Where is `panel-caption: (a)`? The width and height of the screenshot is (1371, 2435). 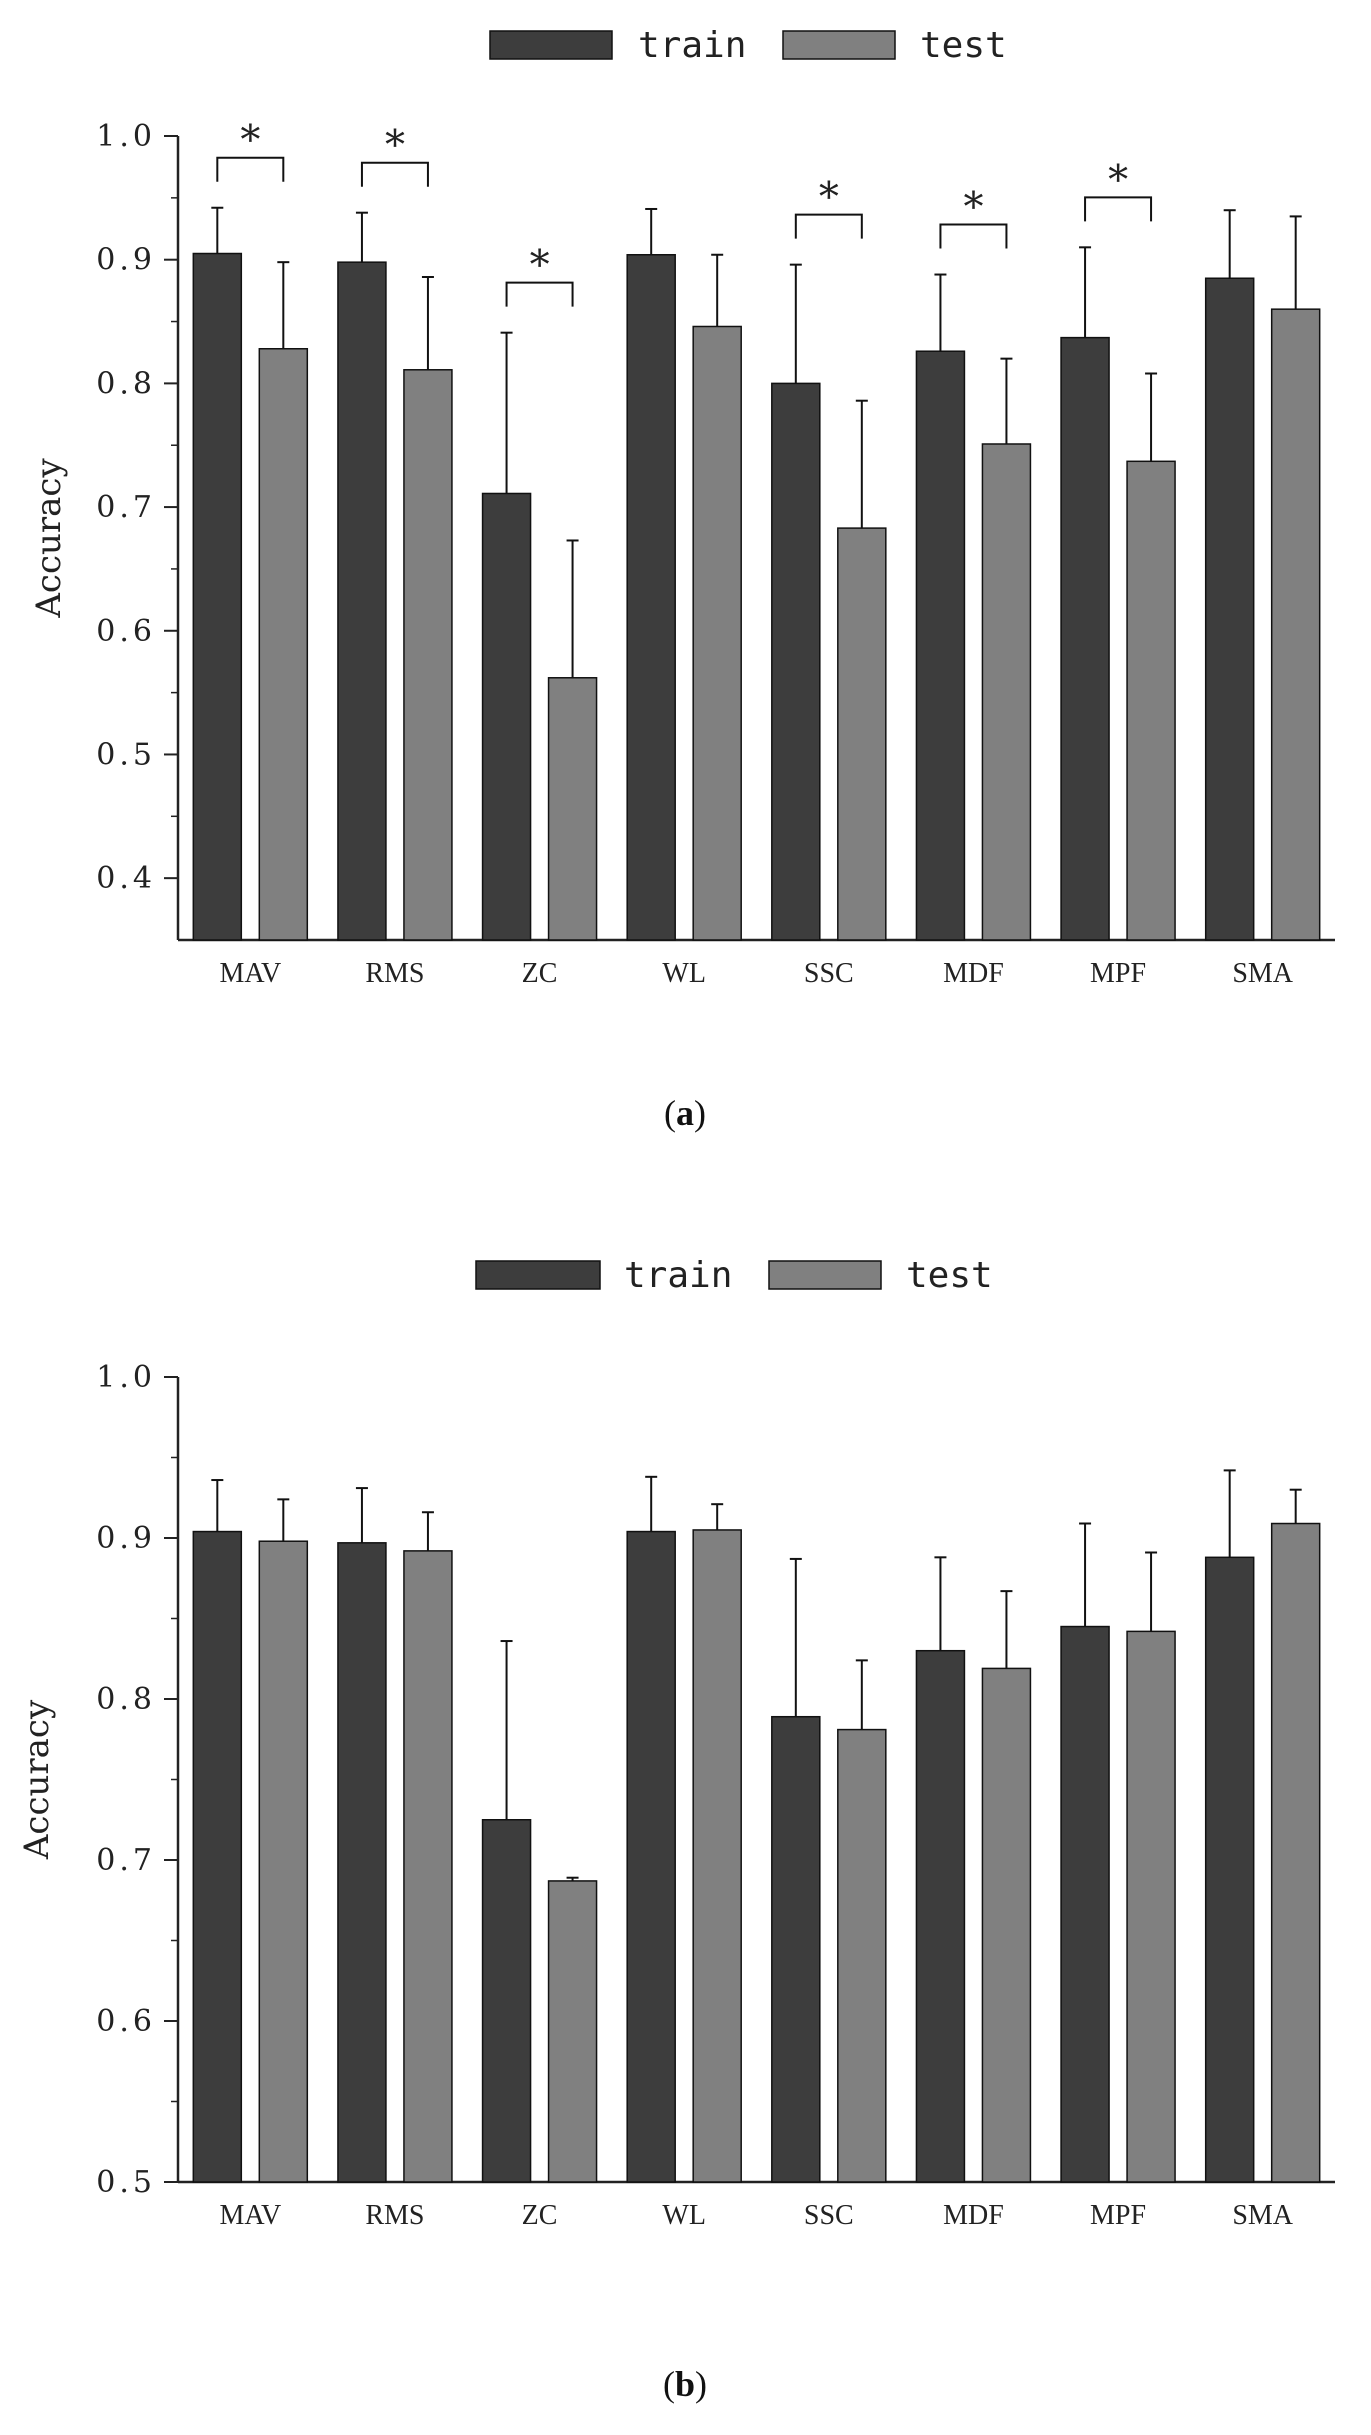 panel-caption: (a) is located at coordinates (685, 1113).